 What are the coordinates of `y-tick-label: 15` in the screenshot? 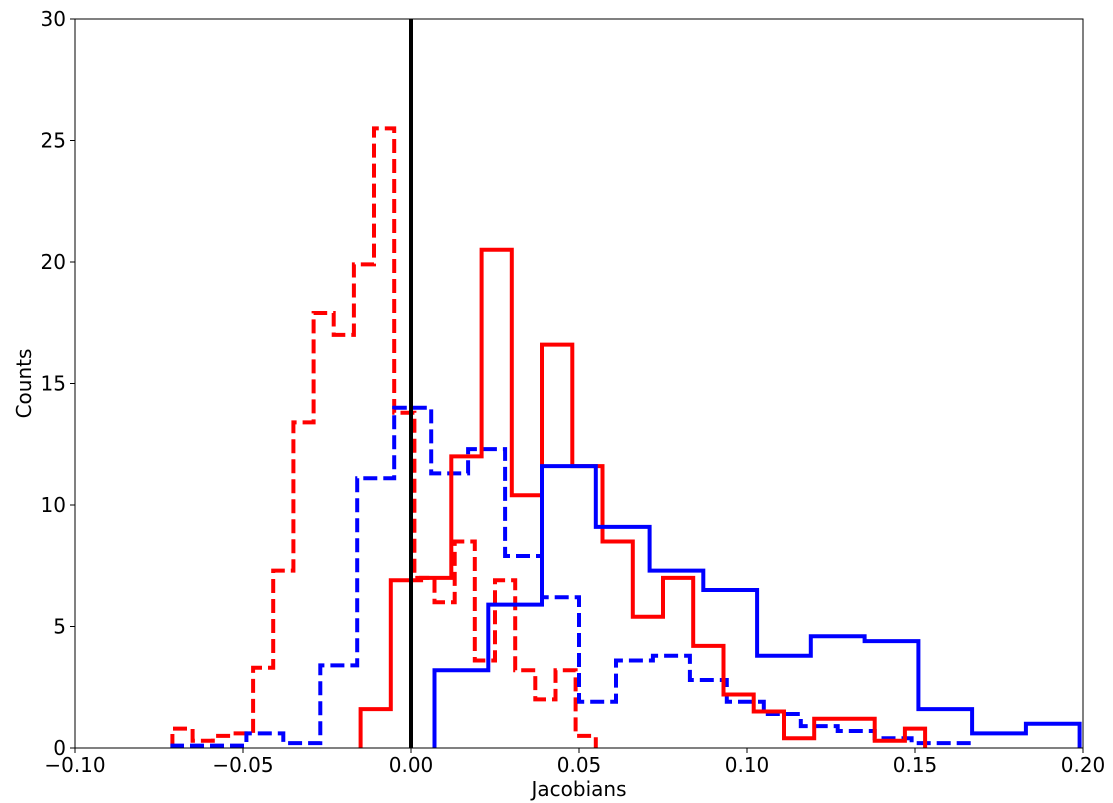 It's located at (53, 384).